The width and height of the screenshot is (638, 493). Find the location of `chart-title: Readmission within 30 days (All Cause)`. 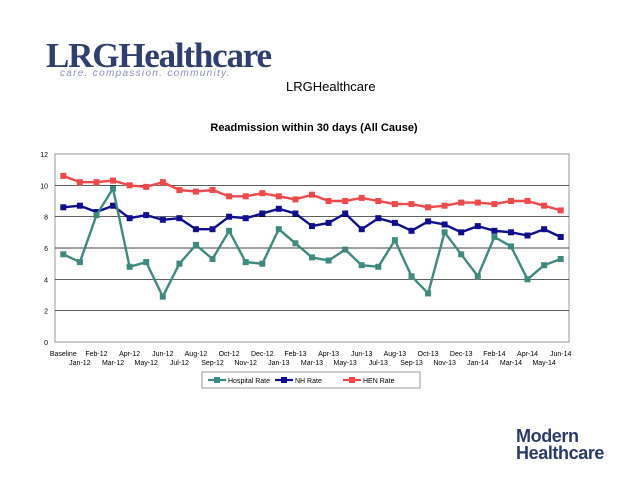

chart-title: Readmission within 30 days (All Cause) is located at coordinates (314, 128).